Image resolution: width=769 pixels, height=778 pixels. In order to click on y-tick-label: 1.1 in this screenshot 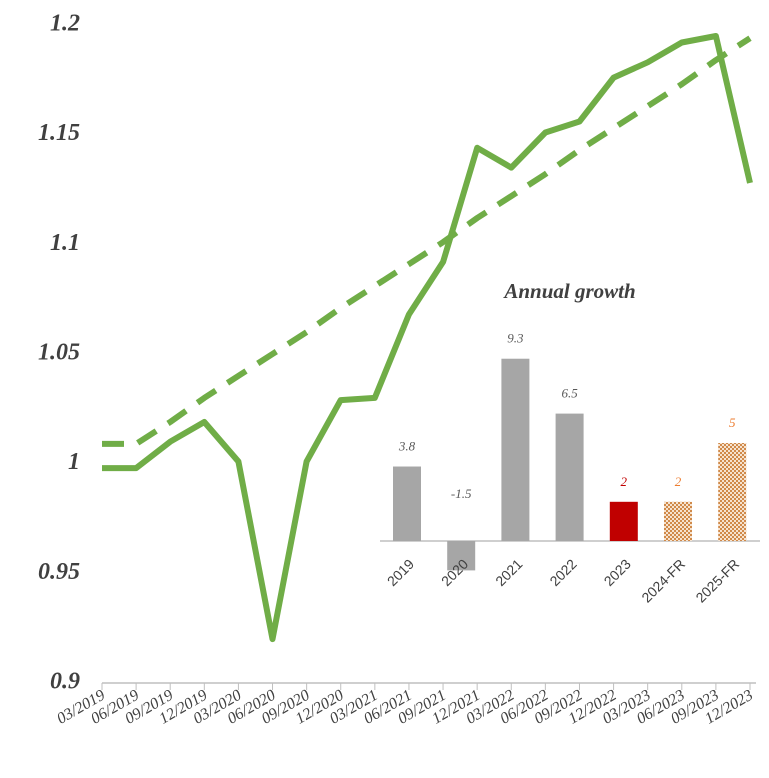, I will do `click(65, 243)`.